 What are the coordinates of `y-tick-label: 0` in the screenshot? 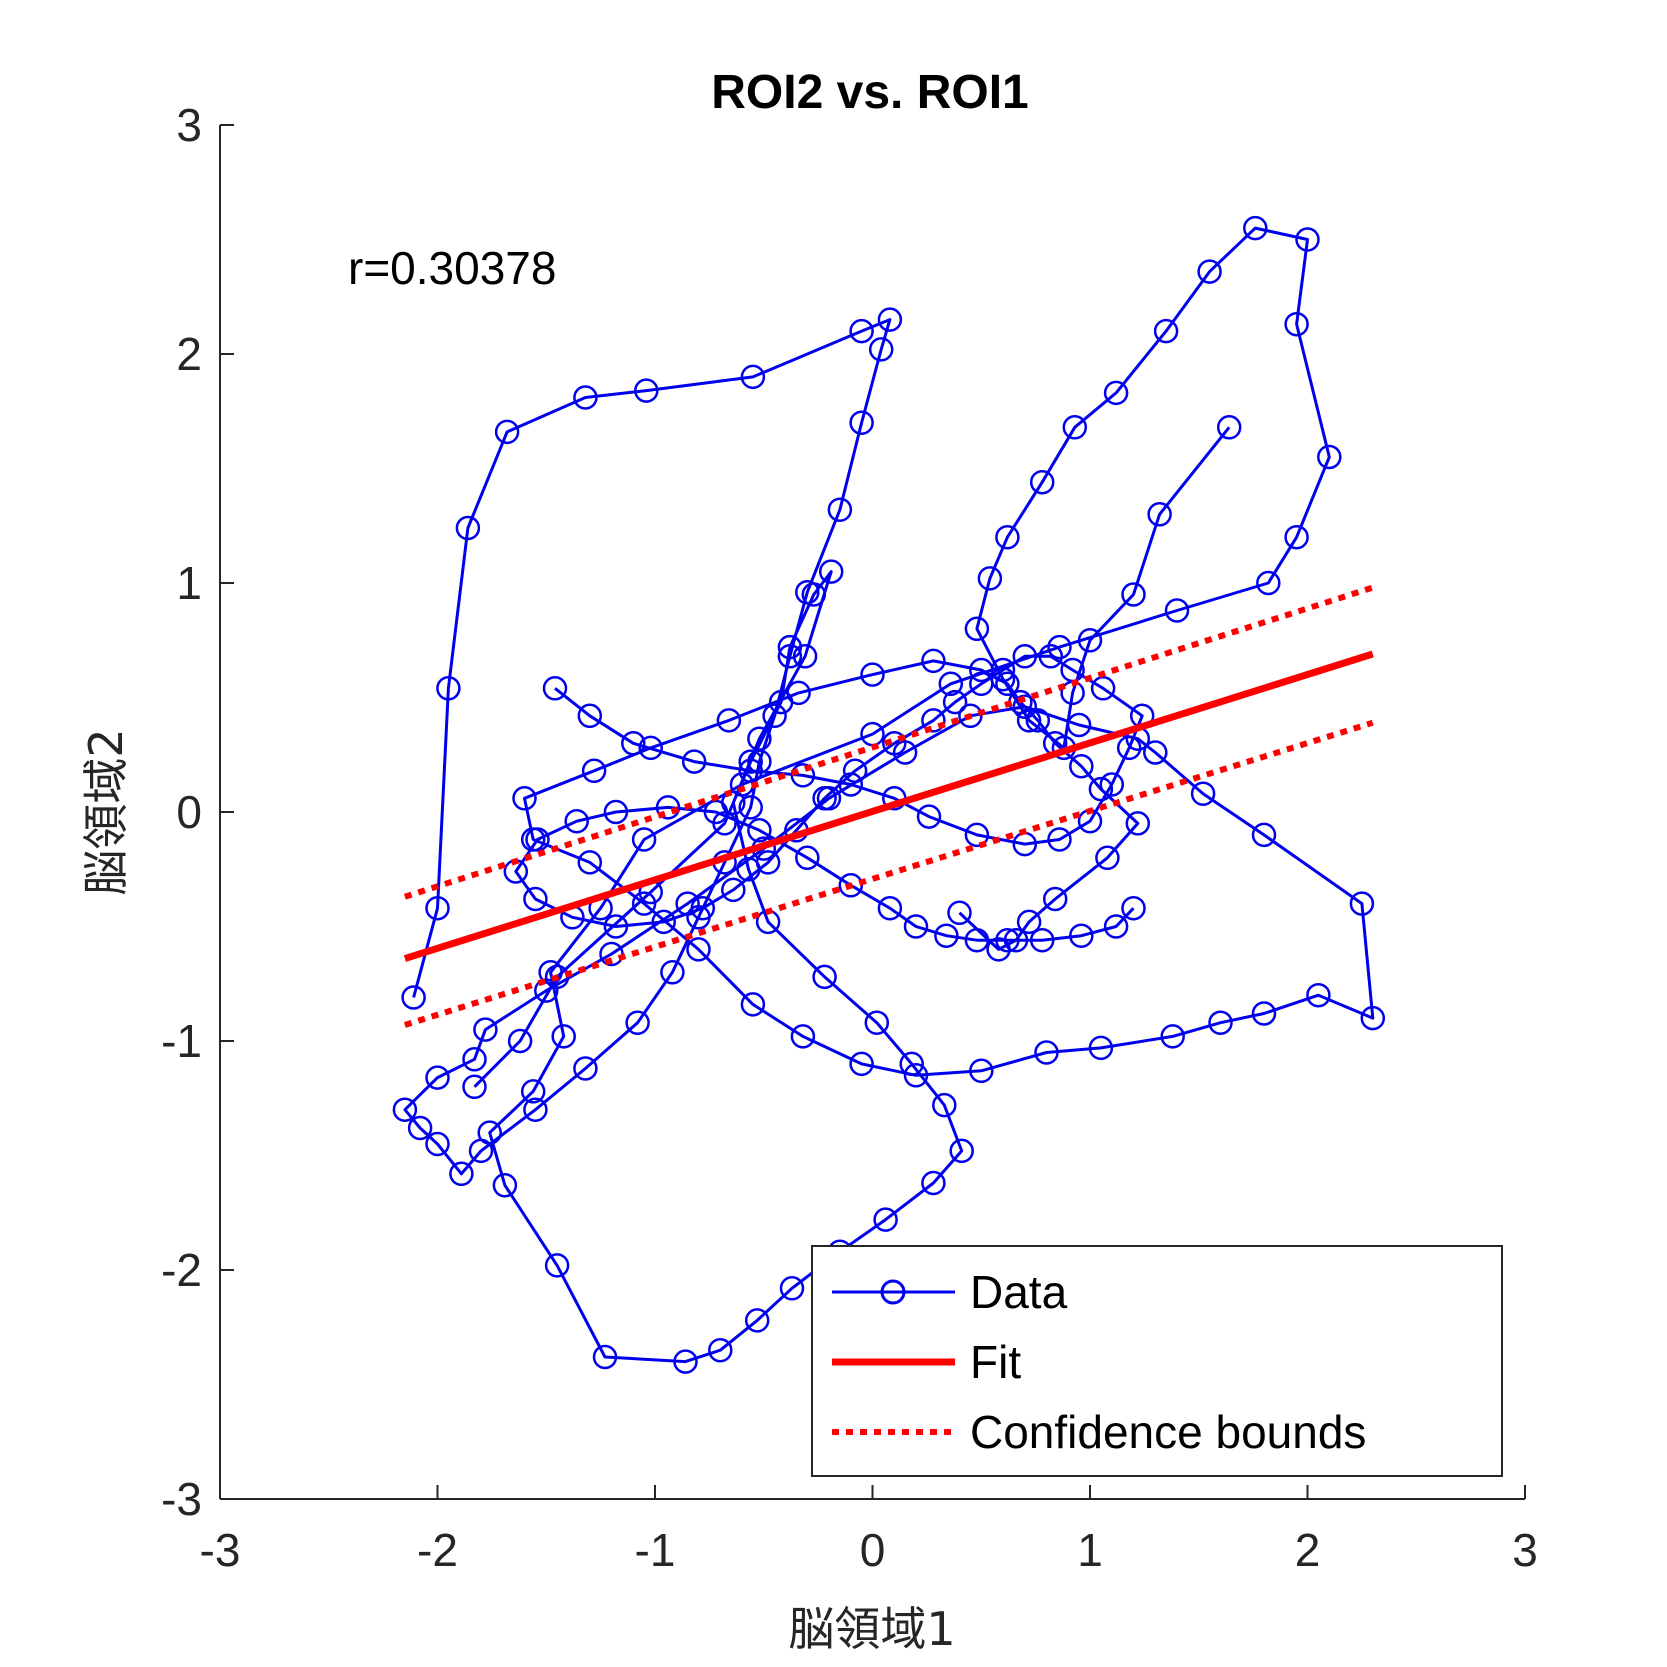 It's located at (189, 812).